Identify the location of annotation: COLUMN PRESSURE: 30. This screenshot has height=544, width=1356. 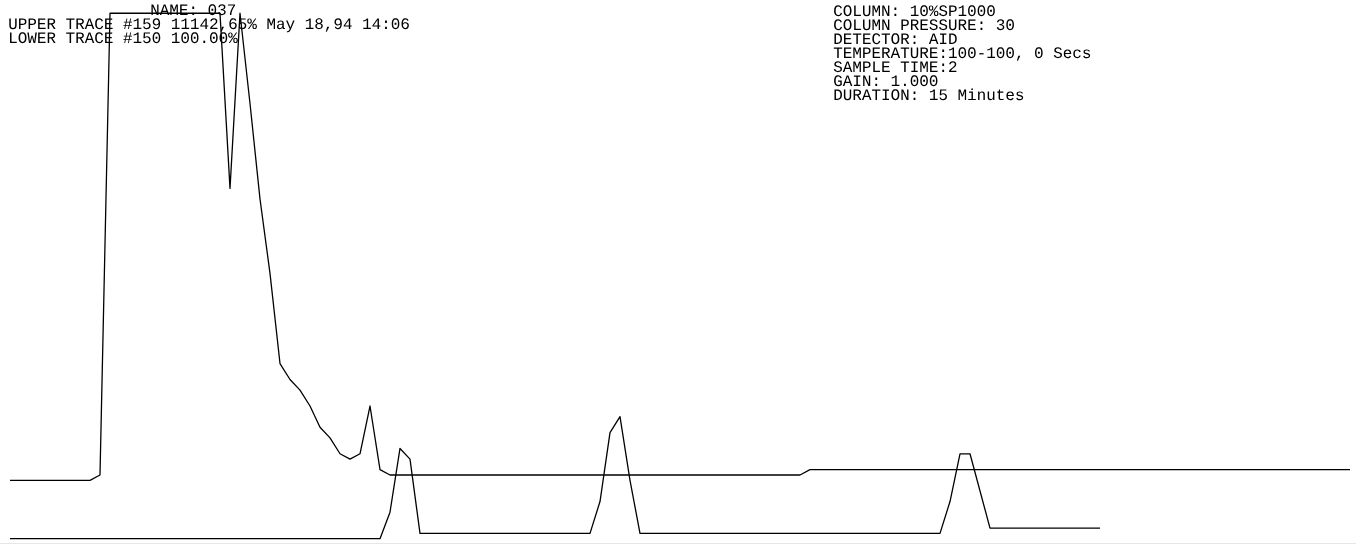
(924, 25).